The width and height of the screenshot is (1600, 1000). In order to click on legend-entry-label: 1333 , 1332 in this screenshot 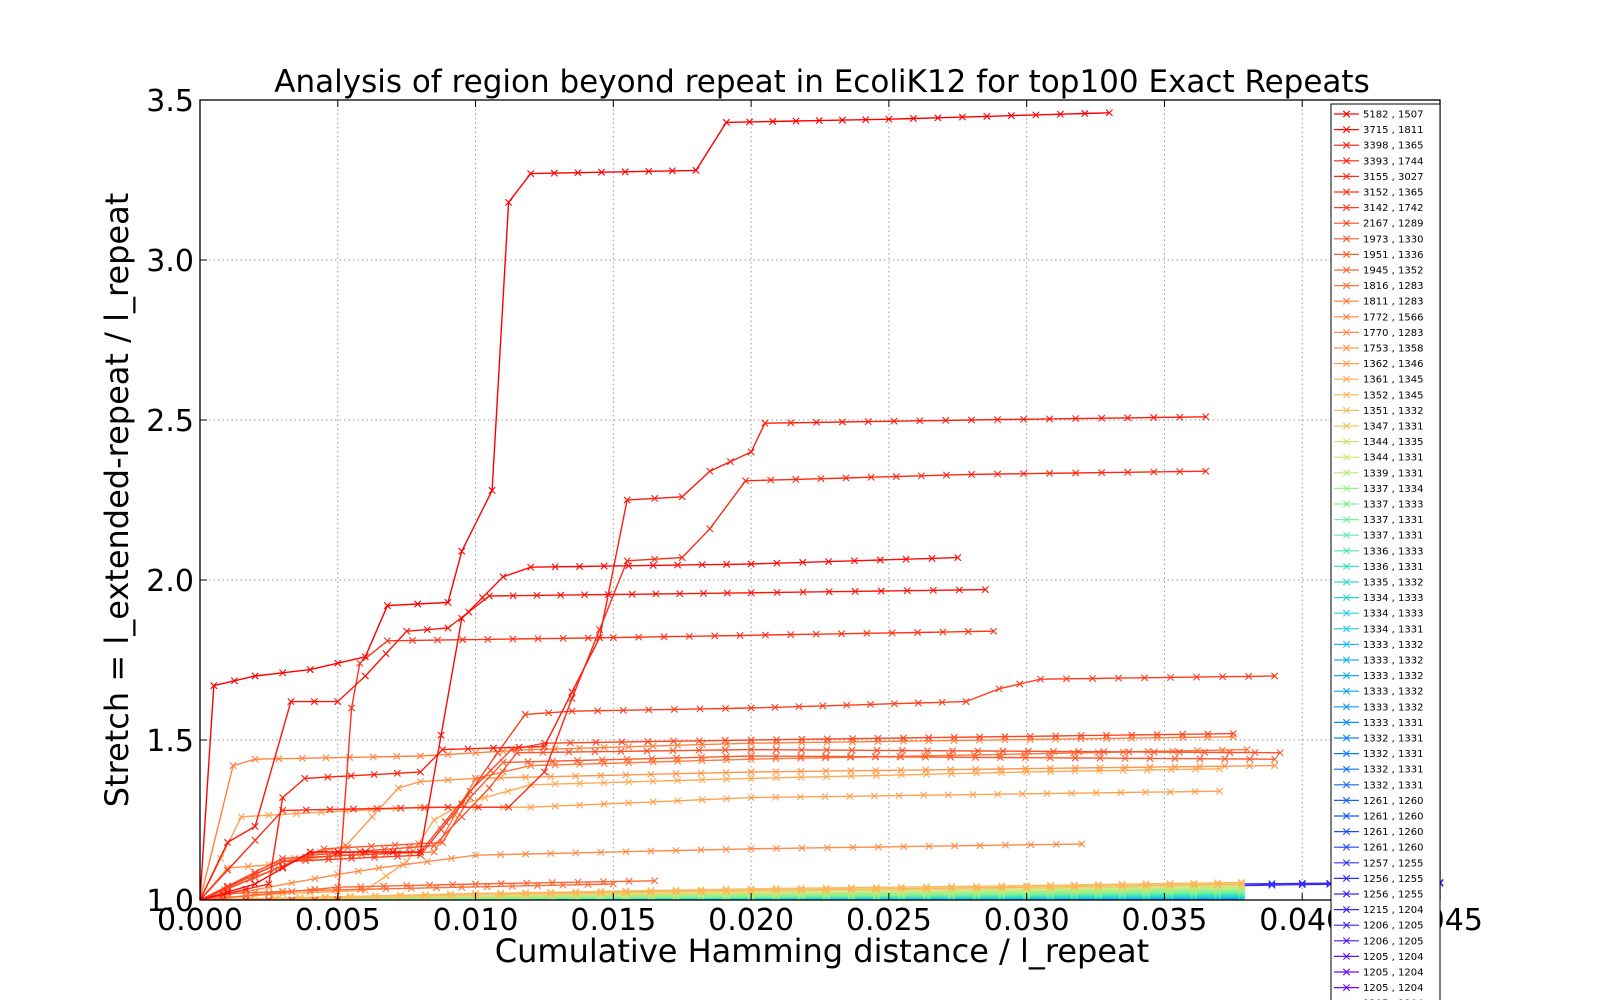, I will do `click(1393, 676)`.